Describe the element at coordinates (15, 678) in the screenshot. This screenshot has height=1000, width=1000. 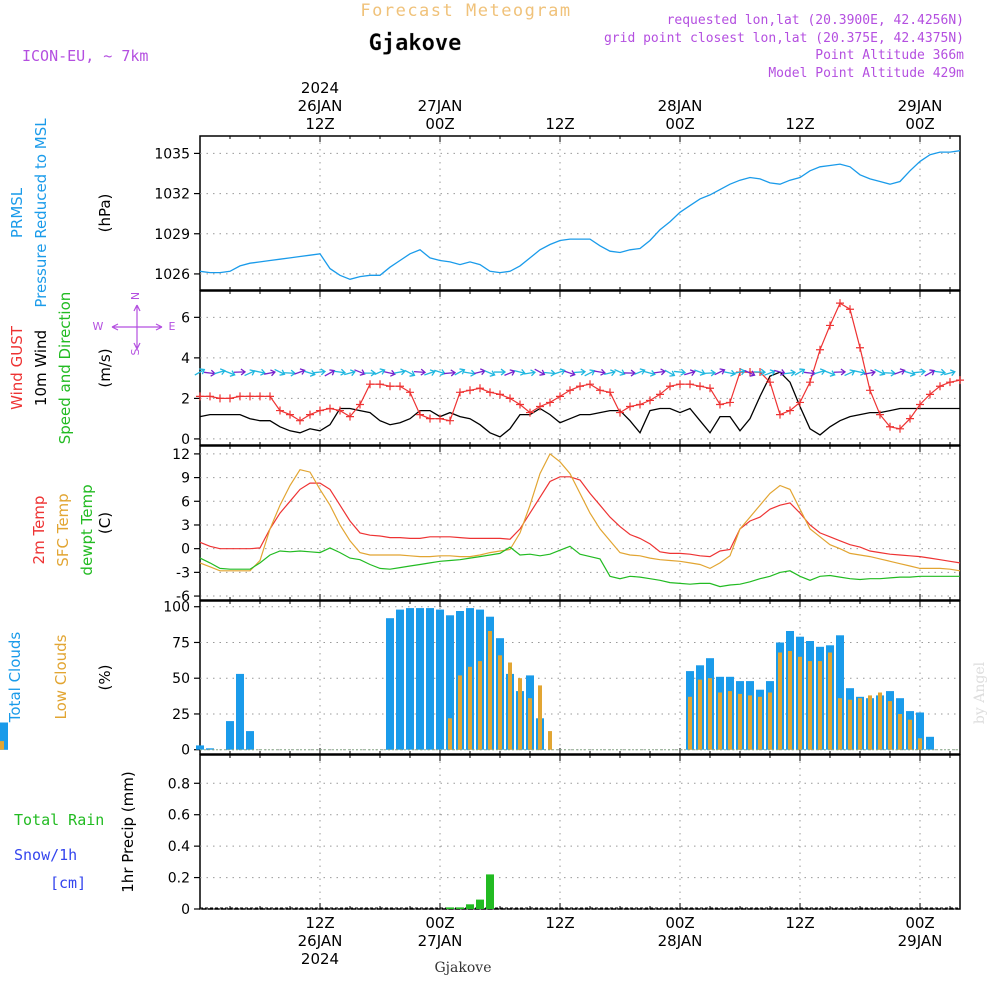
I see `label-total-clouds: Total Clouds` at that location.